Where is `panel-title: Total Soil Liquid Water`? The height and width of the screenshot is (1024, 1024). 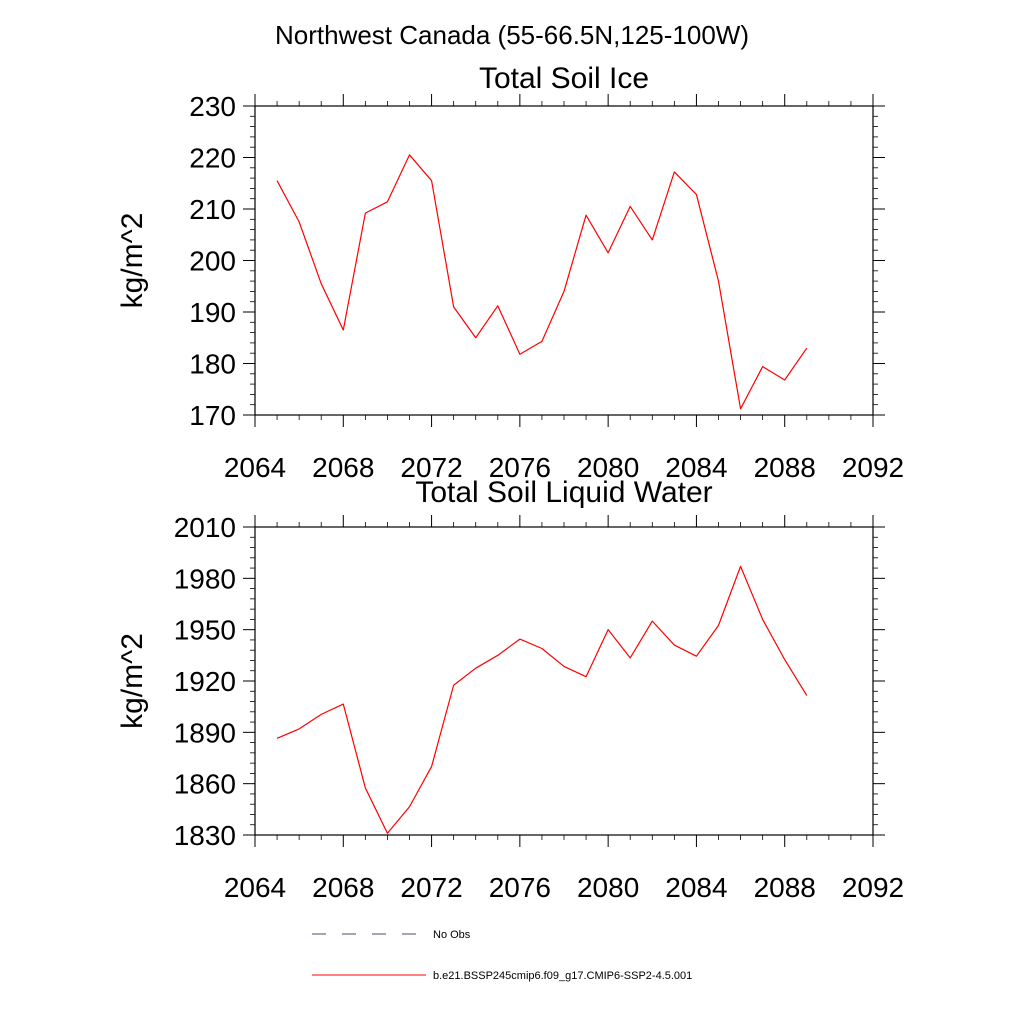
panel-title: Total Soil Liquid Water is located at coordinates (563, 492).